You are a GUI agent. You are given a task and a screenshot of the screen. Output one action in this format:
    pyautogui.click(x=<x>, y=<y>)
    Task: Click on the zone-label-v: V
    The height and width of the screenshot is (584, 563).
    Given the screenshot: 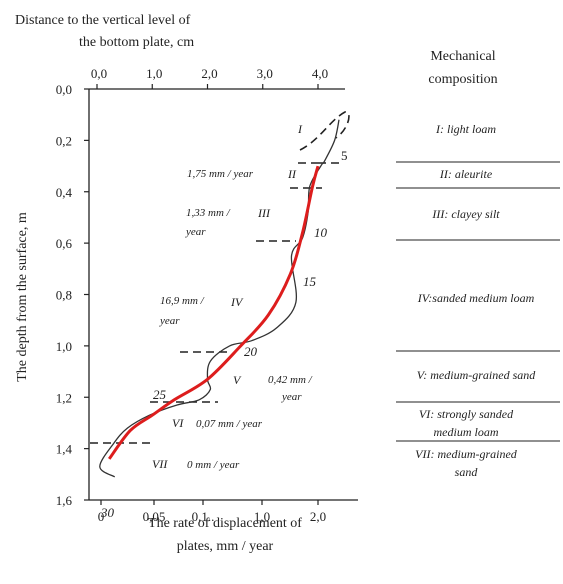 What is the action you would take?
    pyautogui.click(x=237, y=380)
    